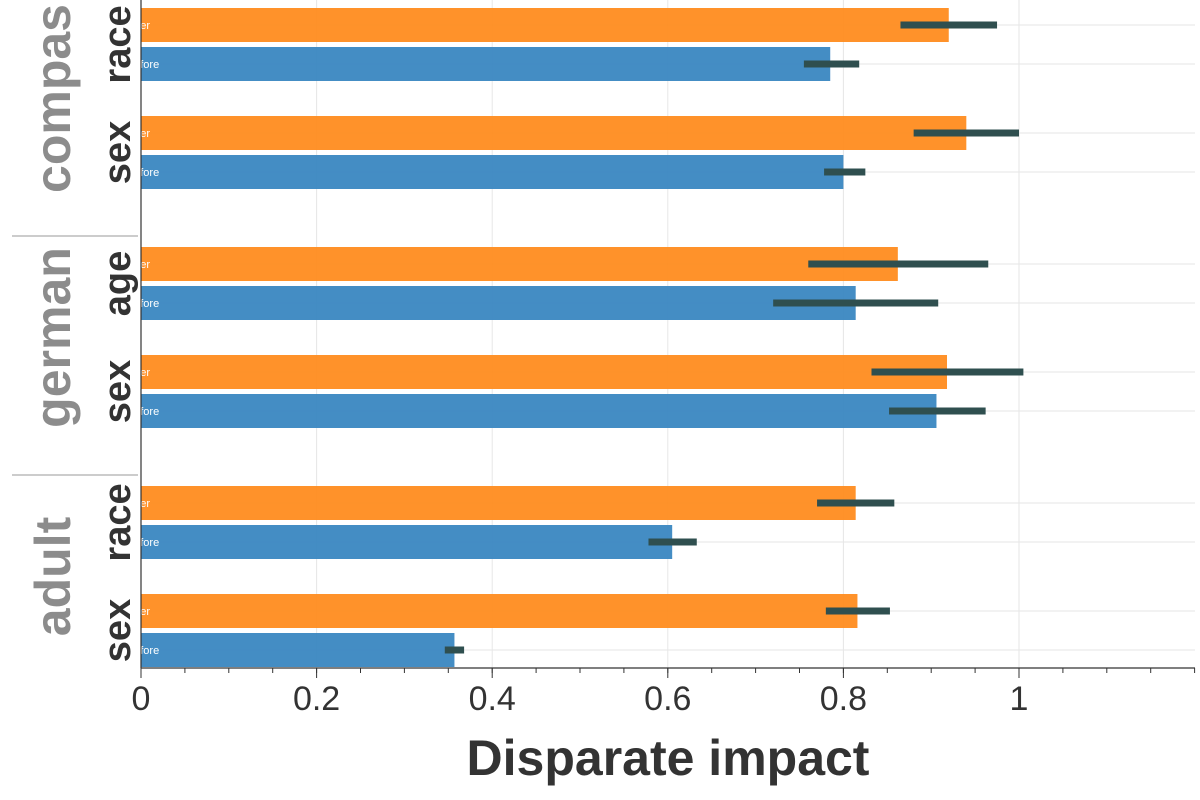 The height and width of the screenshot is (800, 1200). Describe the element at coordinates (843, 699) in the screenshot. I see `x-tick-label: 0.8` at that location.